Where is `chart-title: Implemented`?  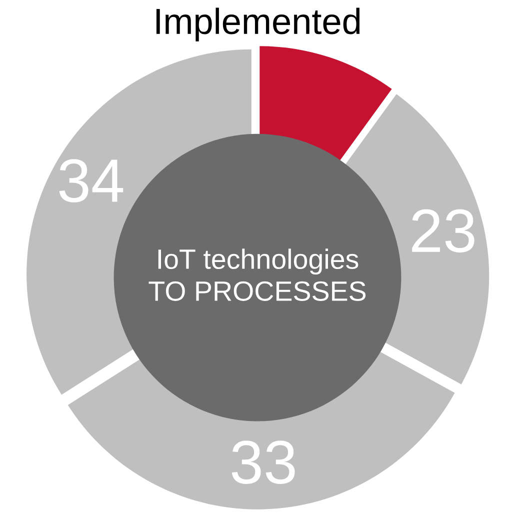 chart-title: Implemented is located at coordinates (258, 25).